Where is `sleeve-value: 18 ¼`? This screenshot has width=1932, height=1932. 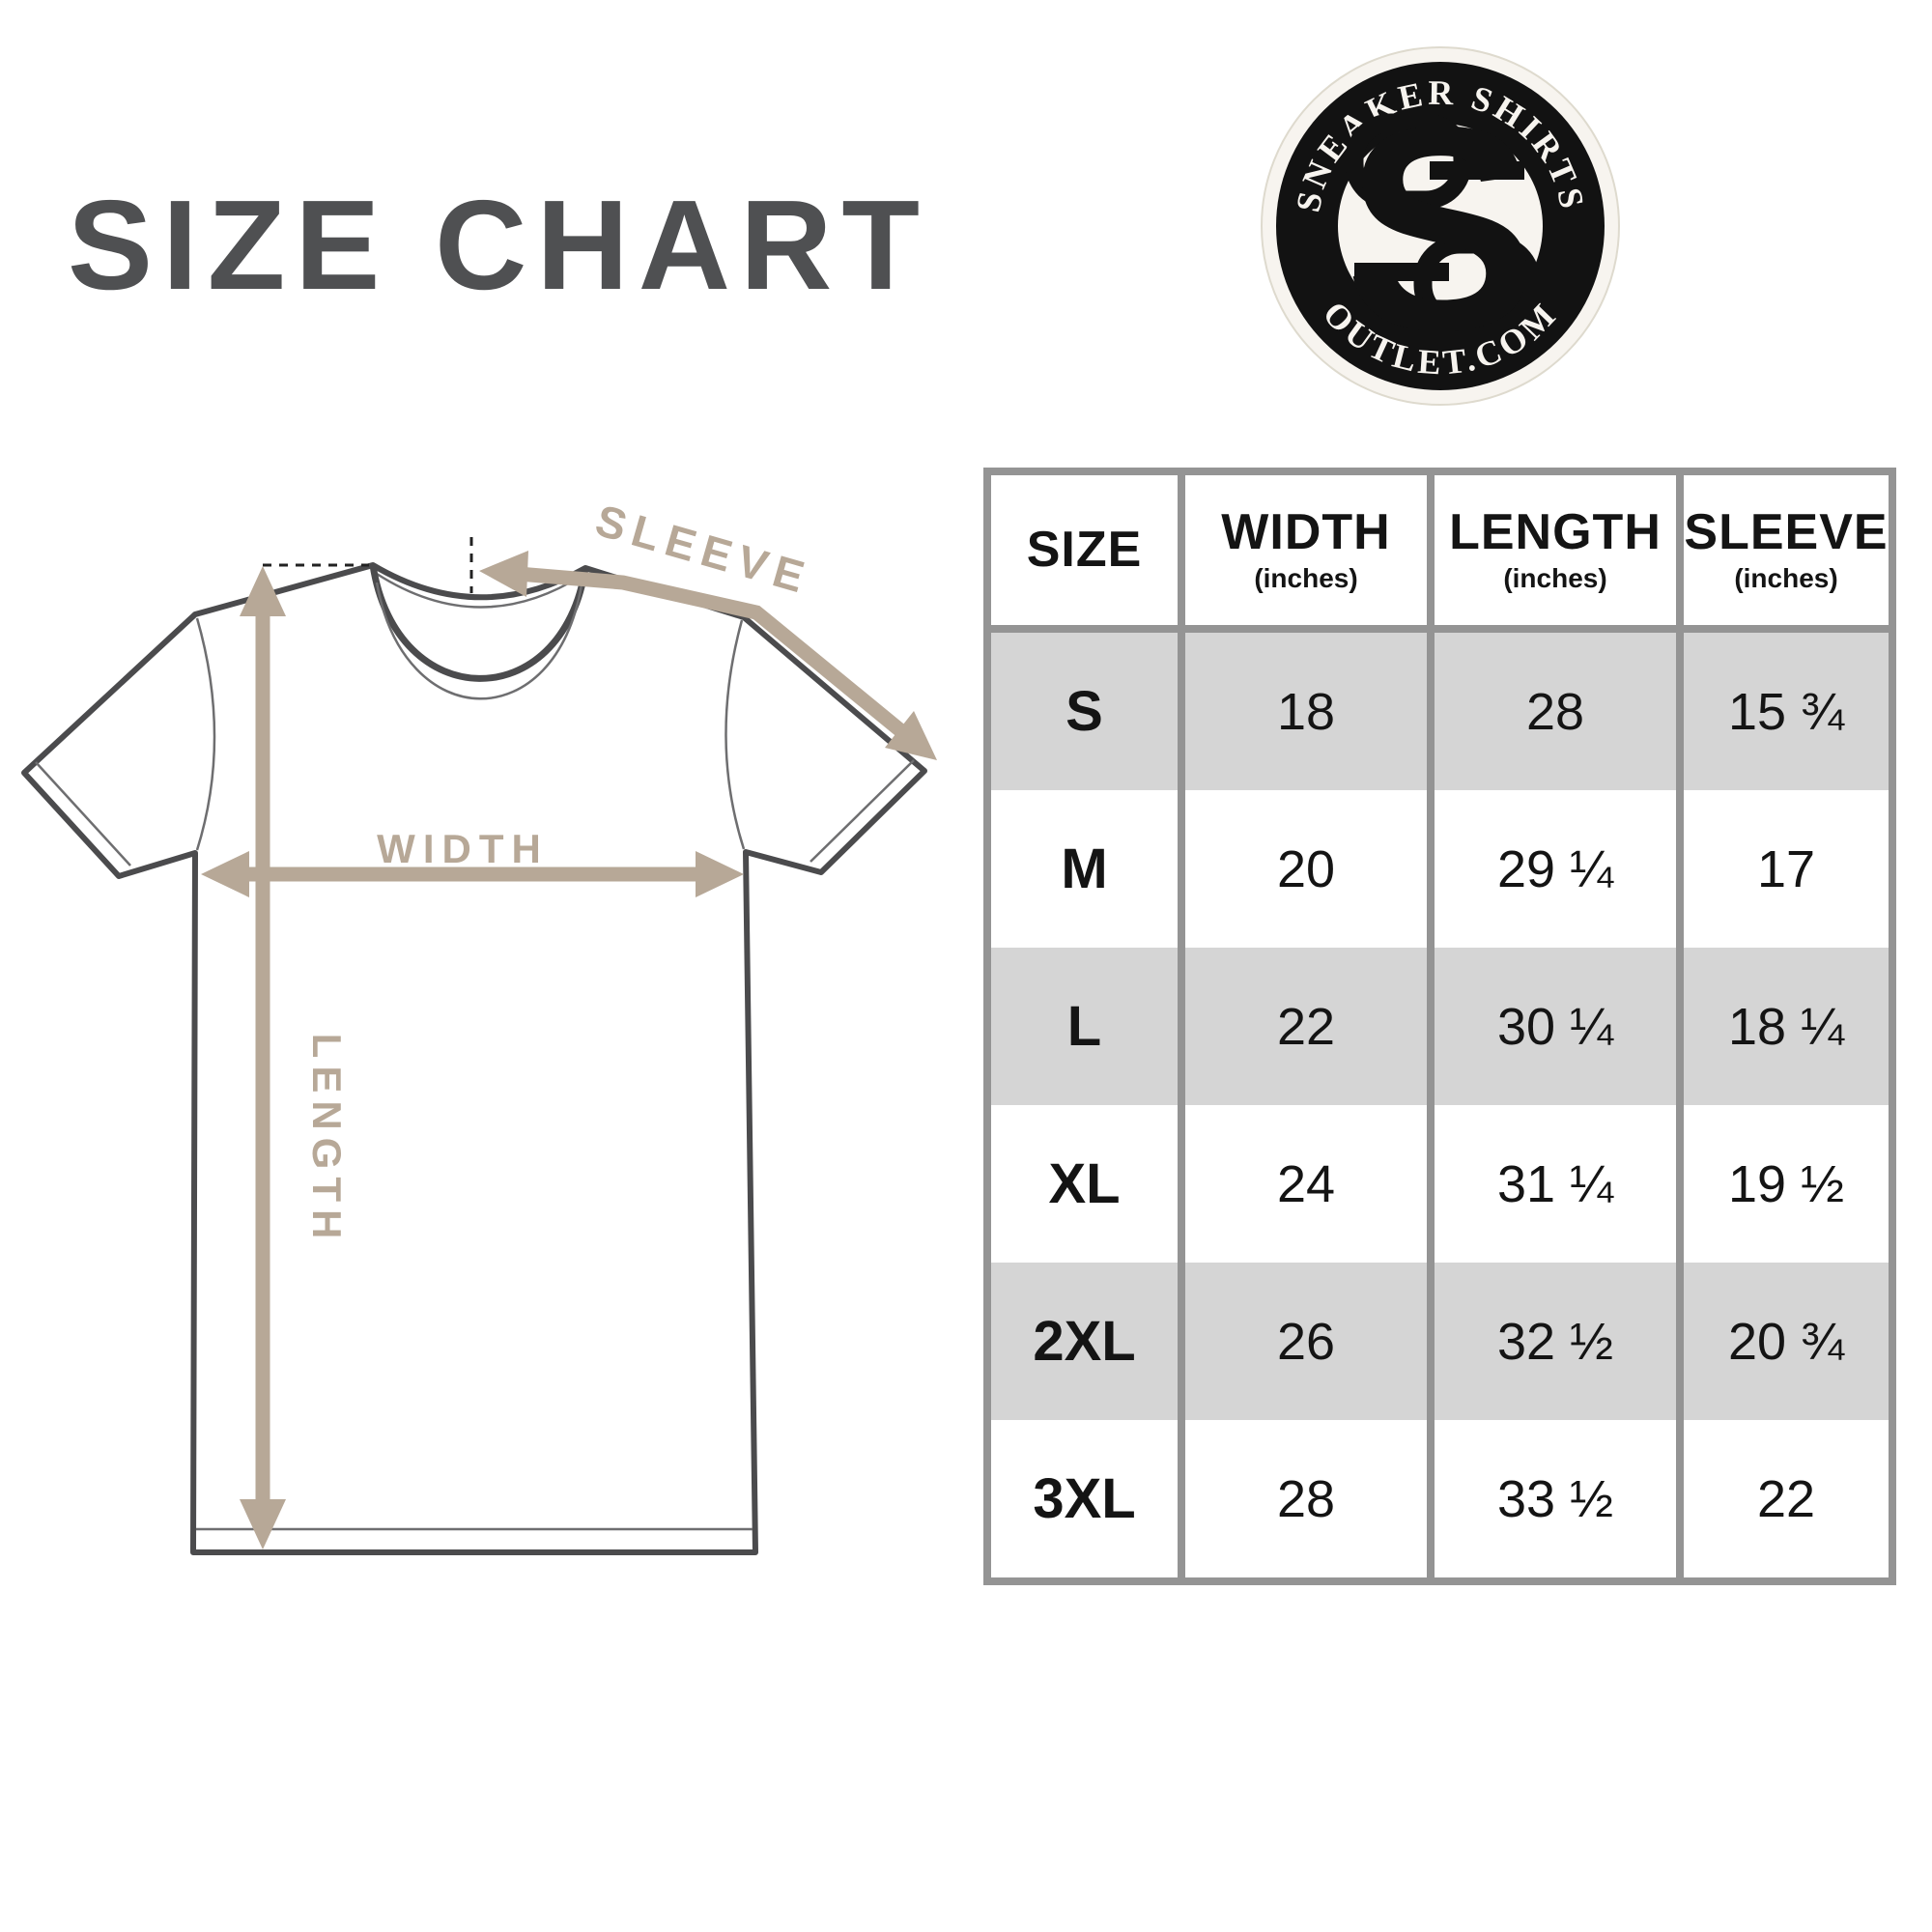 sleeve-value: 18 ¼ is located at coordinates (1786, 1026).